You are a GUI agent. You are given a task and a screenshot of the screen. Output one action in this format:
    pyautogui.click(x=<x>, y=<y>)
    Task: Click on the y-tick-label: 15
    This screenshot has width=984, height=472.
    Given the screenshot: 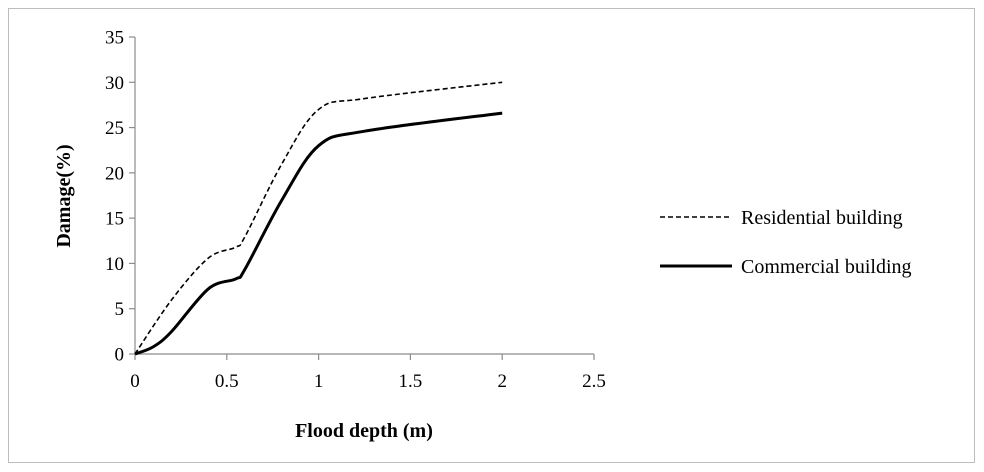 What is the action you would take?
    pyautogui.click(x=114, y=219)
    